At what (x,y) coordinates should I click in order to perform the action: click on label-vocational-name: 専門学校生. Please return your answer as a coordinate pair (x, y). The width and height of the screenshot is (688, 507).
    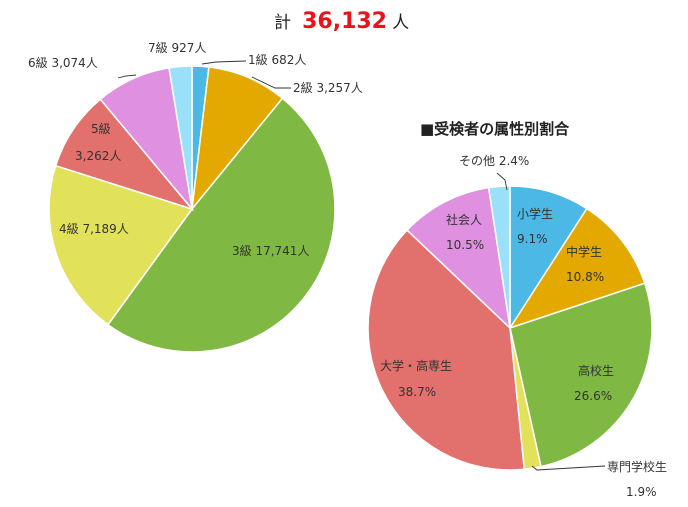
    Looking at the image, I should click on (637, 466).